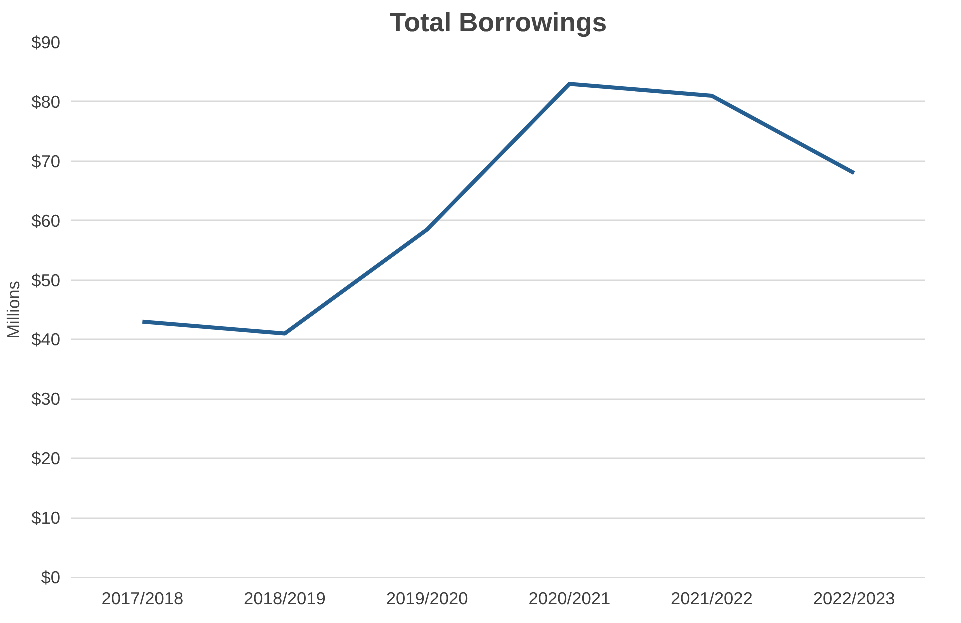  Describe the element at coordinates (46, 399) in the screenshot. I see `y-tick-label: $30` at that location.